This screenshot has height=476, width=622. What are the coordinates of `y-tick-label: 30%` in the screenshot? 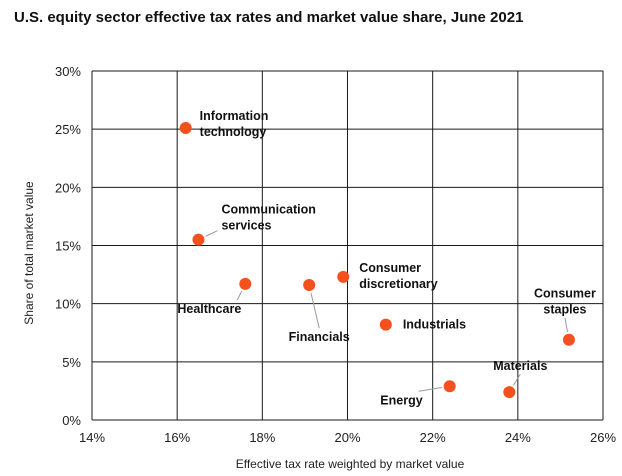 It's located at (68, 71).